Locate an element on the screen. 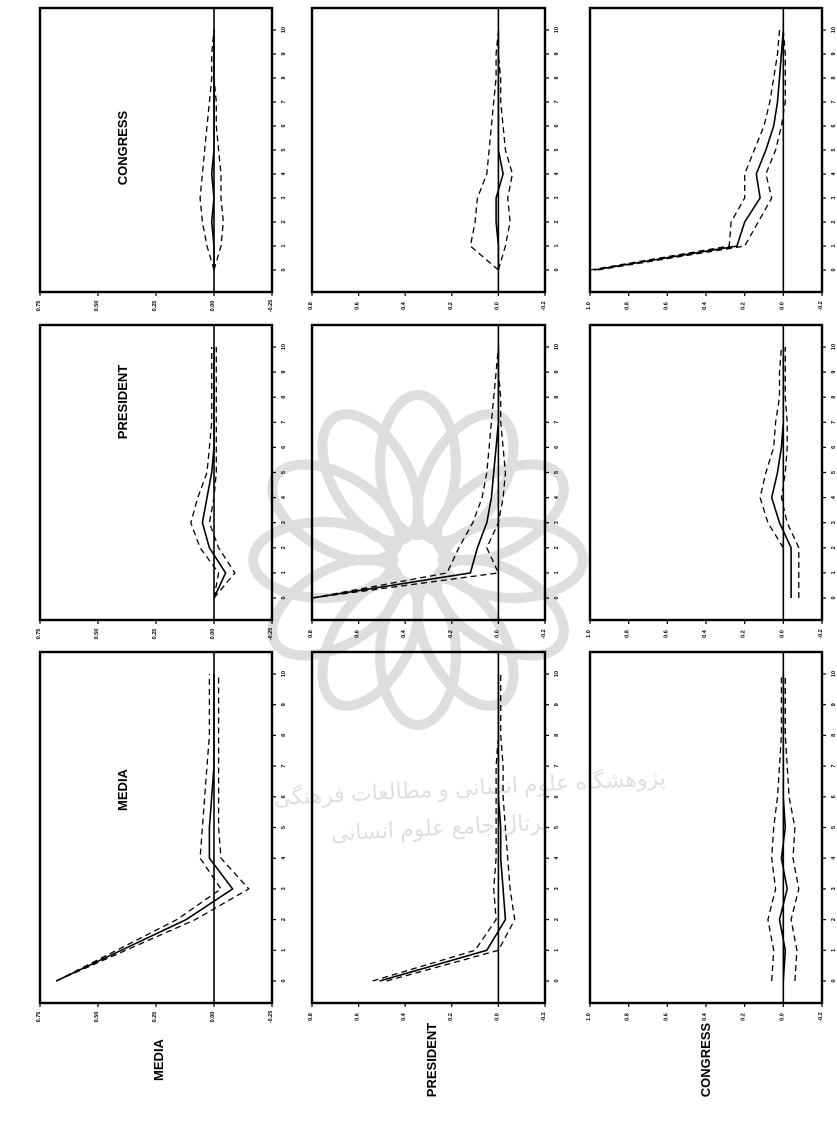  panel-president-media: 0.8 0.6 0.4 0.2 0.0 -0.2 0 1 2 3 4 5 6 7 8 9 10 is located at coordinates (434, 836).